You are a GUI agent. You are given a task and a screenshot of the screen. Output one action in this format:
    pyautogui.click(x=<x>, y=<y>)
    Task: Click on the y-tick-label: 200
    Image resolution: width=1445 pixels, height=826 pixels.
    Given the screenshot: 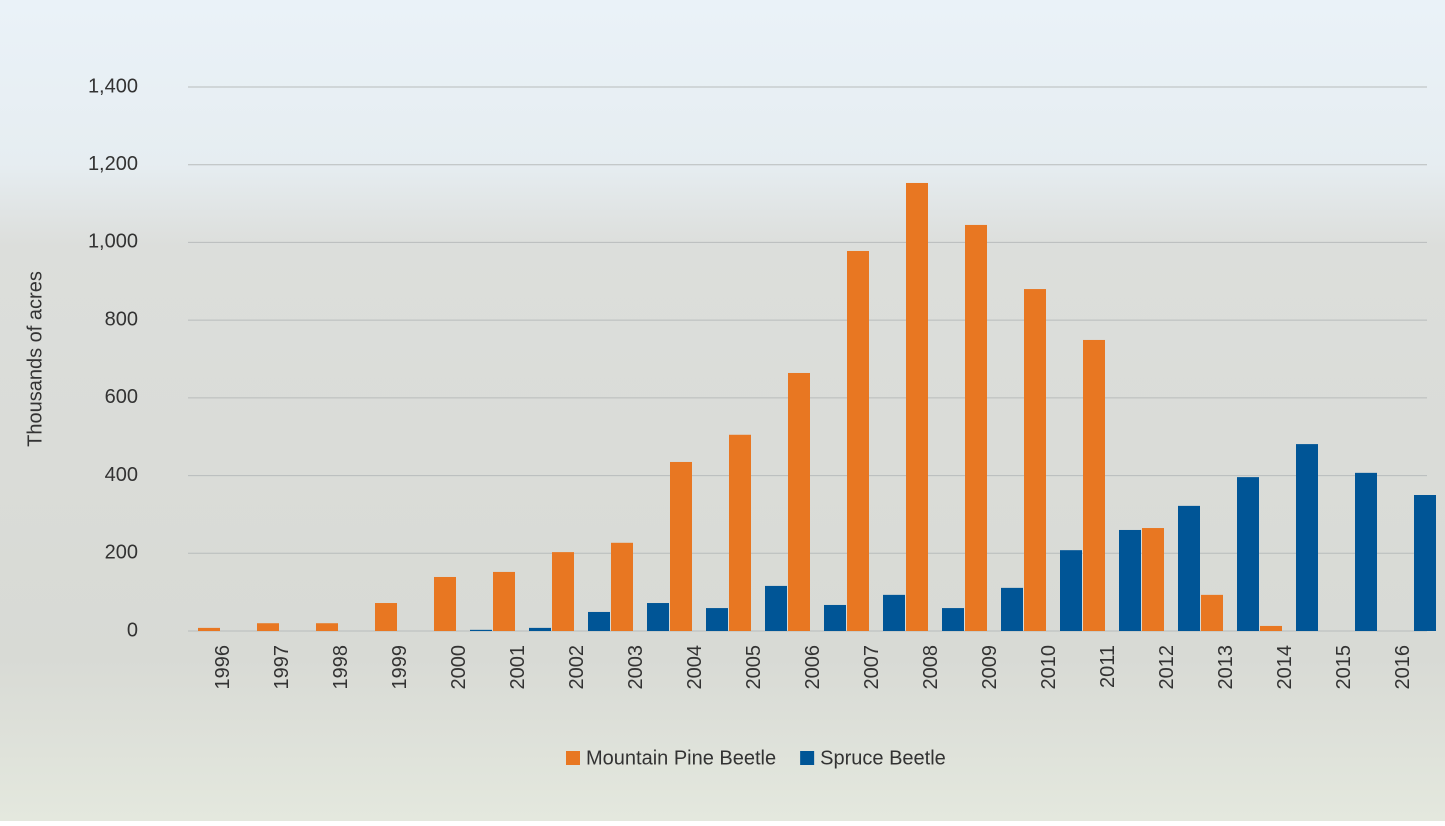 What is the action you would take?
    pyautogui.click(x=121, y=553)
    